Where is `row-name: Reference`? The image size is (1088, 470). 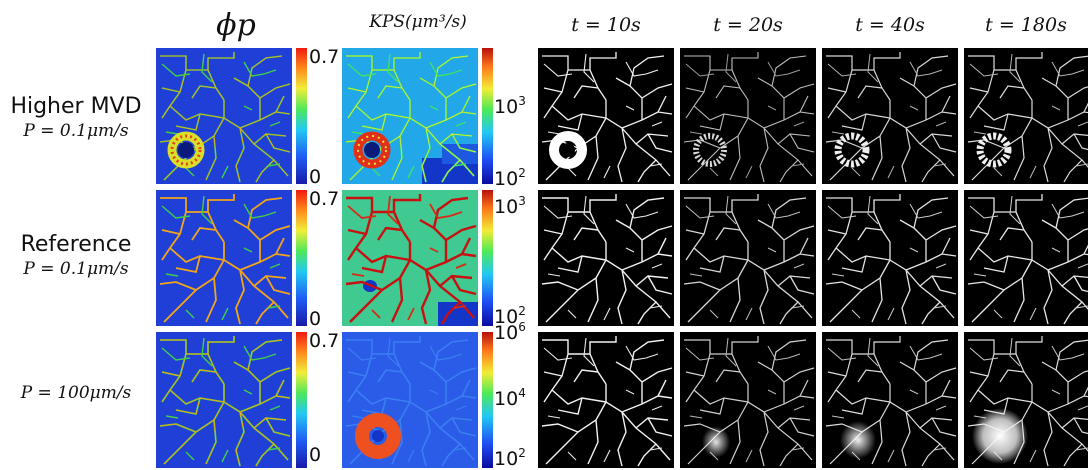 row-name: Reference is located at coordinates (76, 244).